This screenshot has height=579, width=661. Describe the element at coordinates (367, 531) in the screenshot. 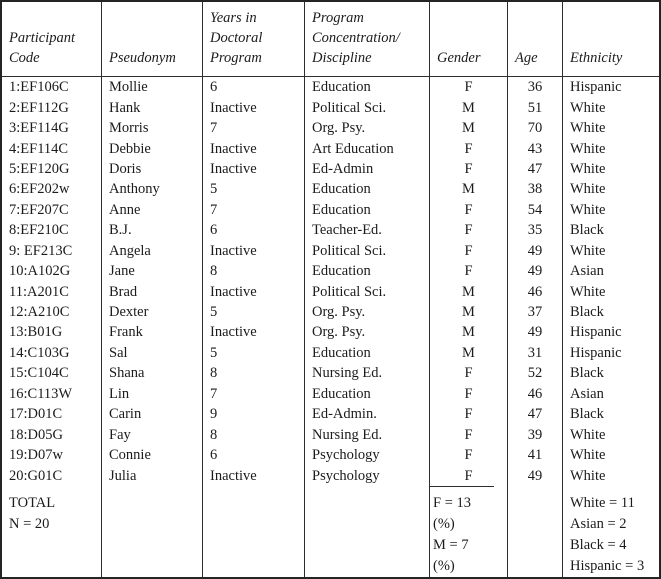

I see `summary-program-empty` at that location.